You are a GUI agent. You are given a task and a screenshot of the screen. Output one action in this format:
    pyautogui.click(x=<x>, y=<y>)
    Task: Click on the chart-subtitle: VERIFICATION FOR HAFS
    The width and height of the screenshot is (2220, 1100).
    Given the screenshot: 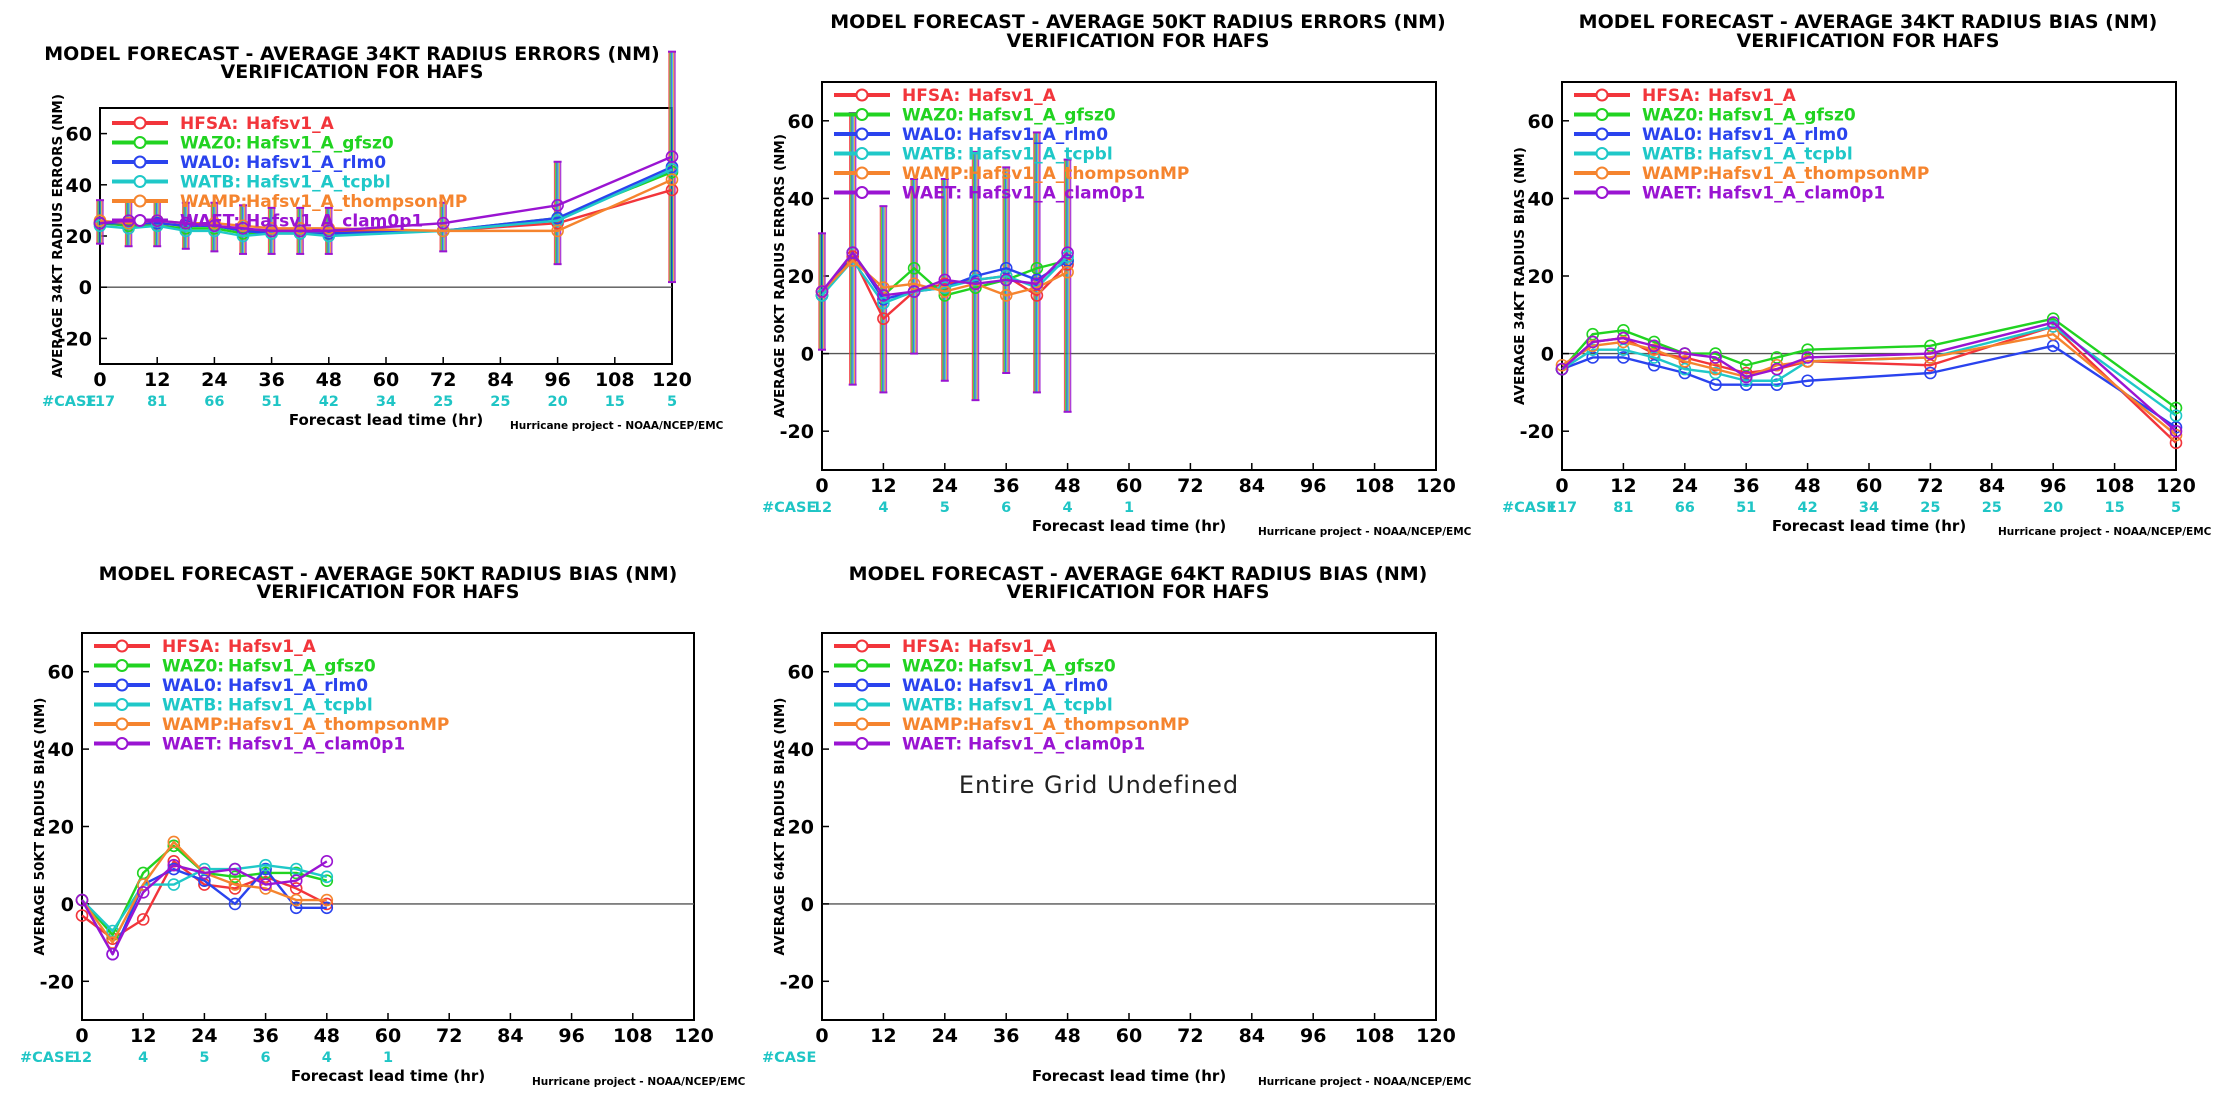 What is the action you would take?
    pyautogui.click(x=388, y=592)
    